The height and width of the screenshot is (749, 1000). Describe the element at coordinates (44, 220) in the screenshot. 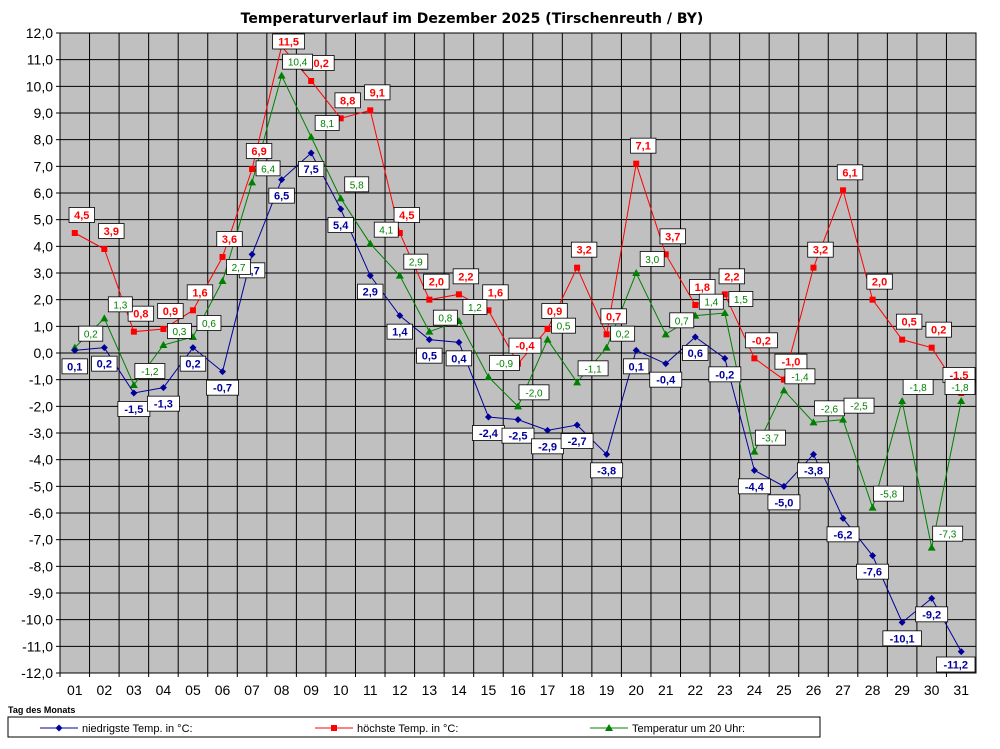

I see `y-tick-label: 5,0` at that location.